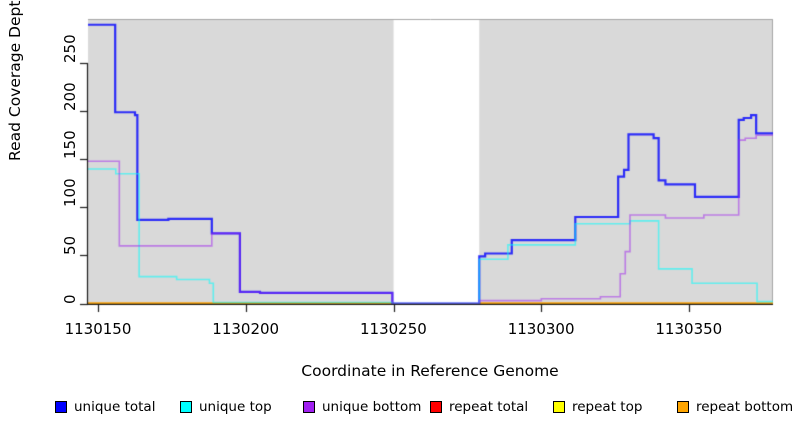 This screenshot has height=432, width=792. Describe the element at coordinates (115, 407) in the screenshot. I see `legend-label: unique total` at that location.